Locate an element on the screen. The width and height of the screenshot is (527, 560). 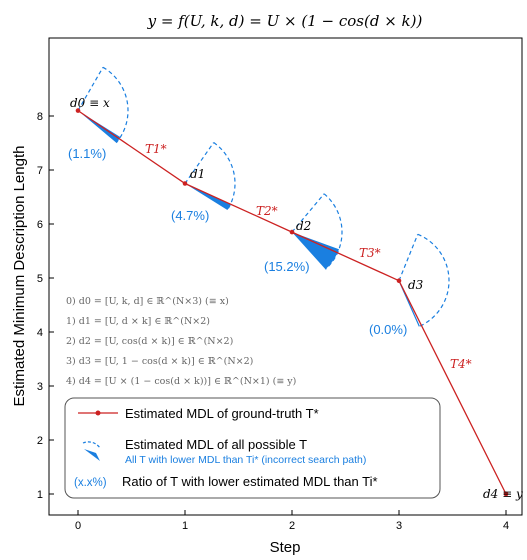
point-label-2: d2 is located at coordinates (303, 226).